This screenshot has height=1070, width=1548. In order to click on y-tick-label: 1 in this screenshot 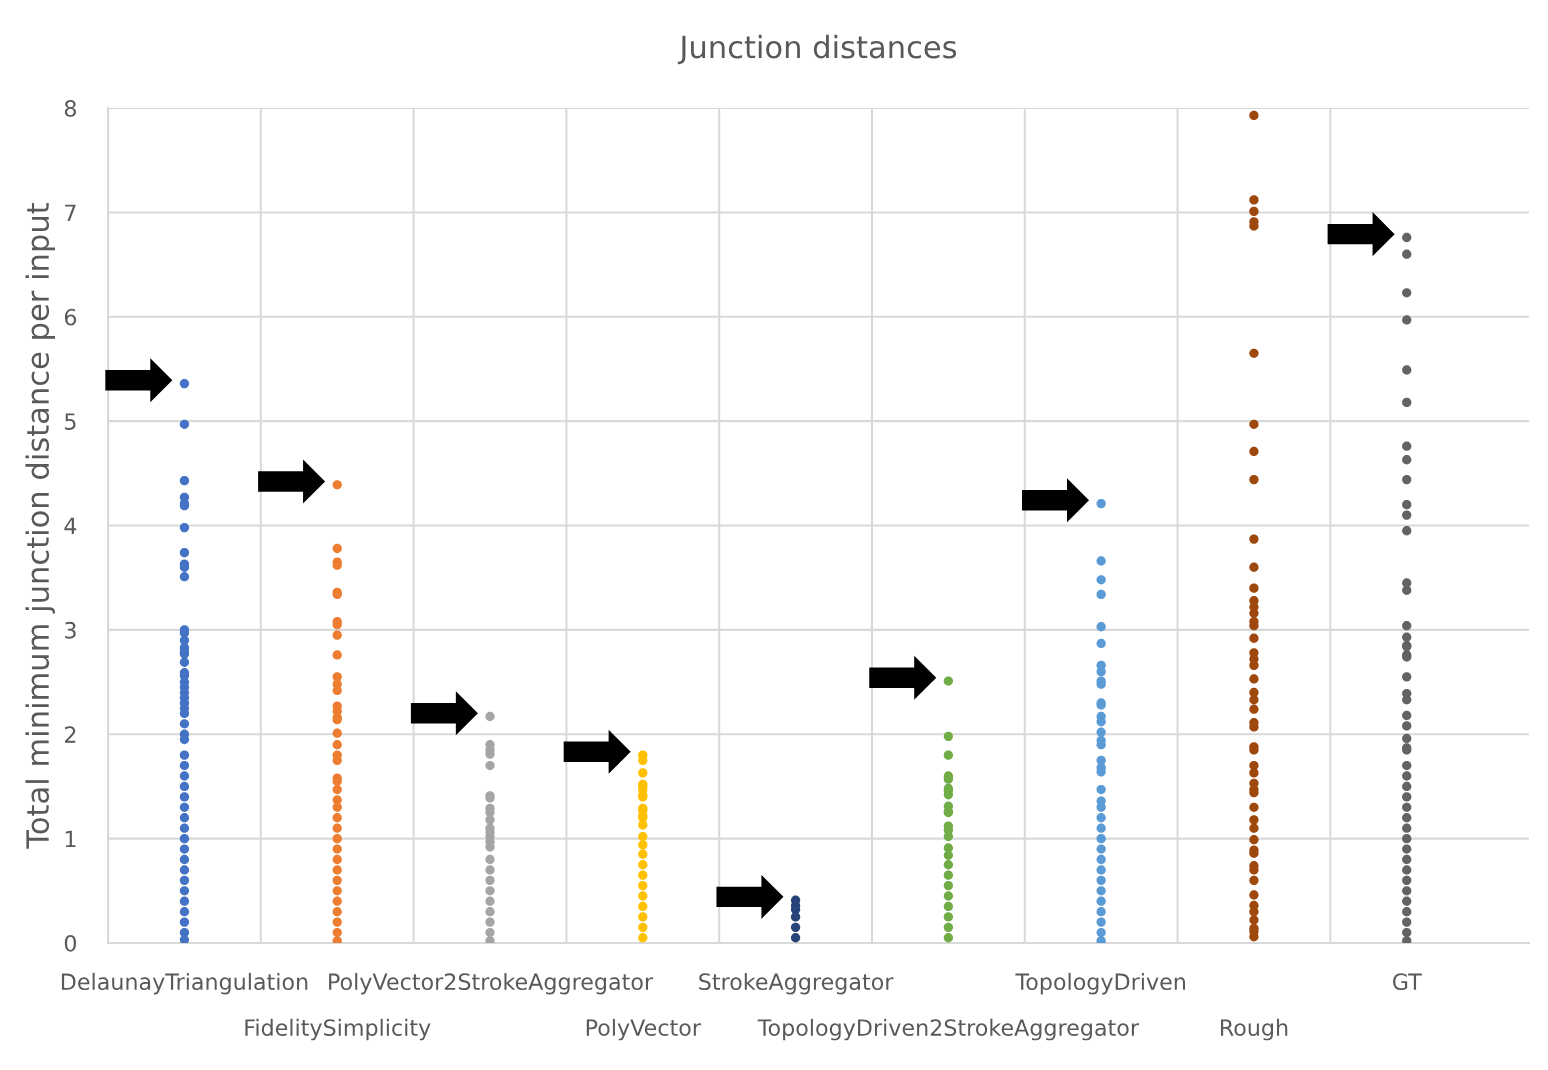, I will do `click(70, 839)`.